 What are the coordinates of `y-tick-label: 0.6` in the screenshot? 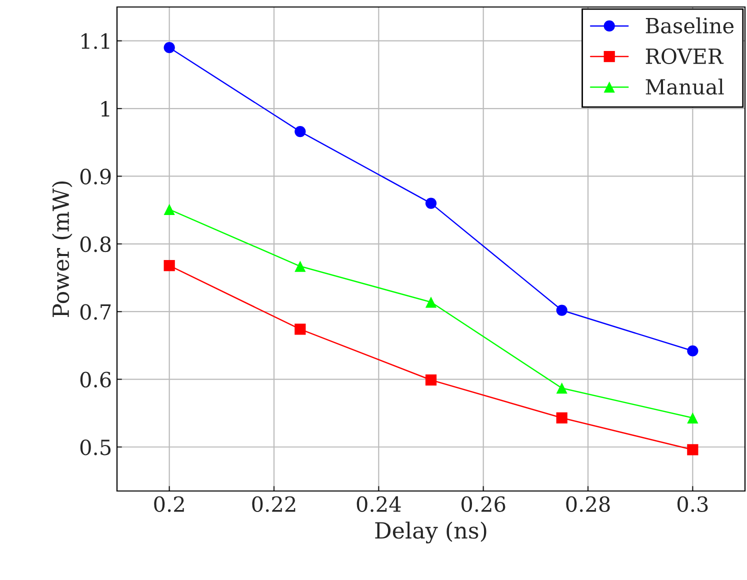 It's located at (95, 380).